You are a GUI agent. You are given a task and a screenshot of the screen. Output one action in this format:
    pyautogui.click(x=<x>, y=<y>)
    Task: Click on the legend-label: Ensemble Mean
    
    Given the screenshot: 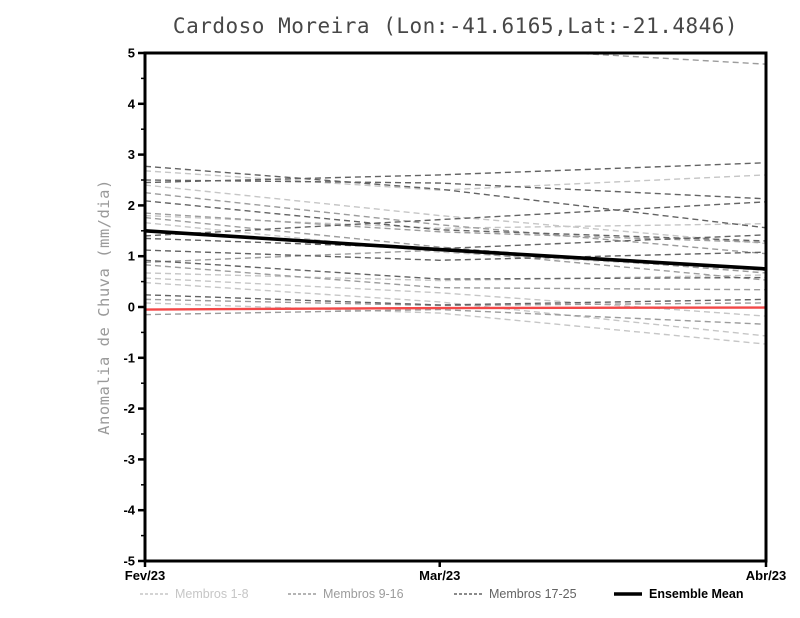 What is the action you would take?
    pyautogui.click(x=696, y=594)
    